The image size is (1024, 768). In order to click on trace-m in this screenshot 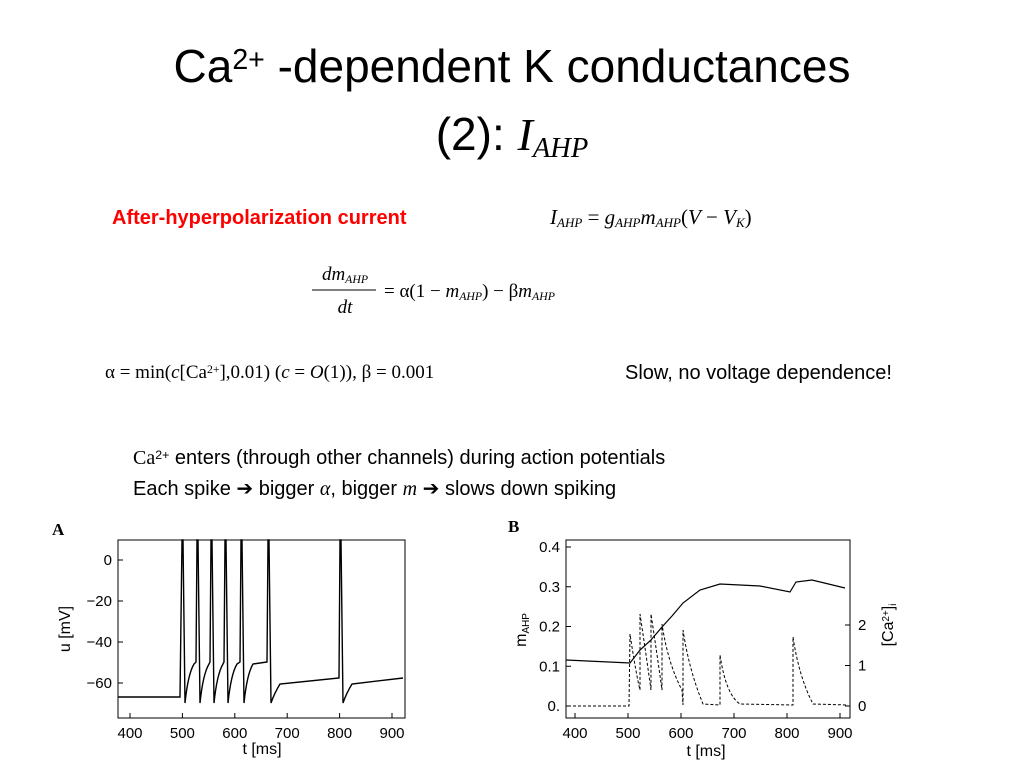, I will do `click(705, 621)`.